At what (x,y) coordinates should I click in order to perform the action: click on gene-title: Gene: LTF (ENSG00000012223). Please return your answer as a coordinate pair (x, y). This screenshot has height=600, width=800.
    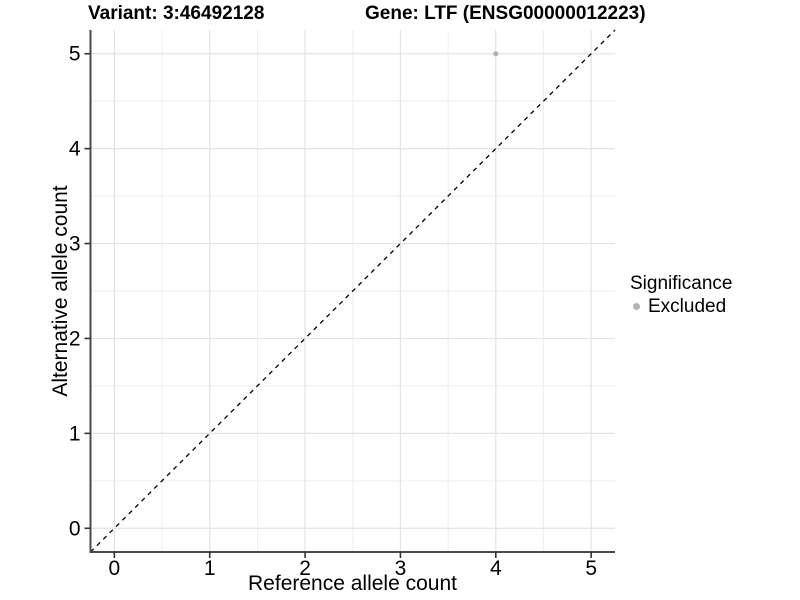
    Looking at the image, I should click on (505, 13).